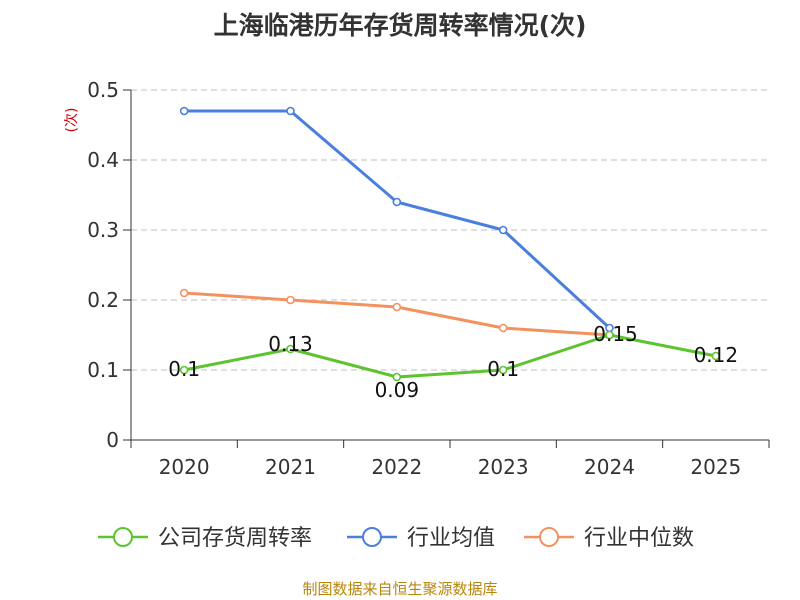  I want to click on data-label-2023: 0.1, so click(503, 369).